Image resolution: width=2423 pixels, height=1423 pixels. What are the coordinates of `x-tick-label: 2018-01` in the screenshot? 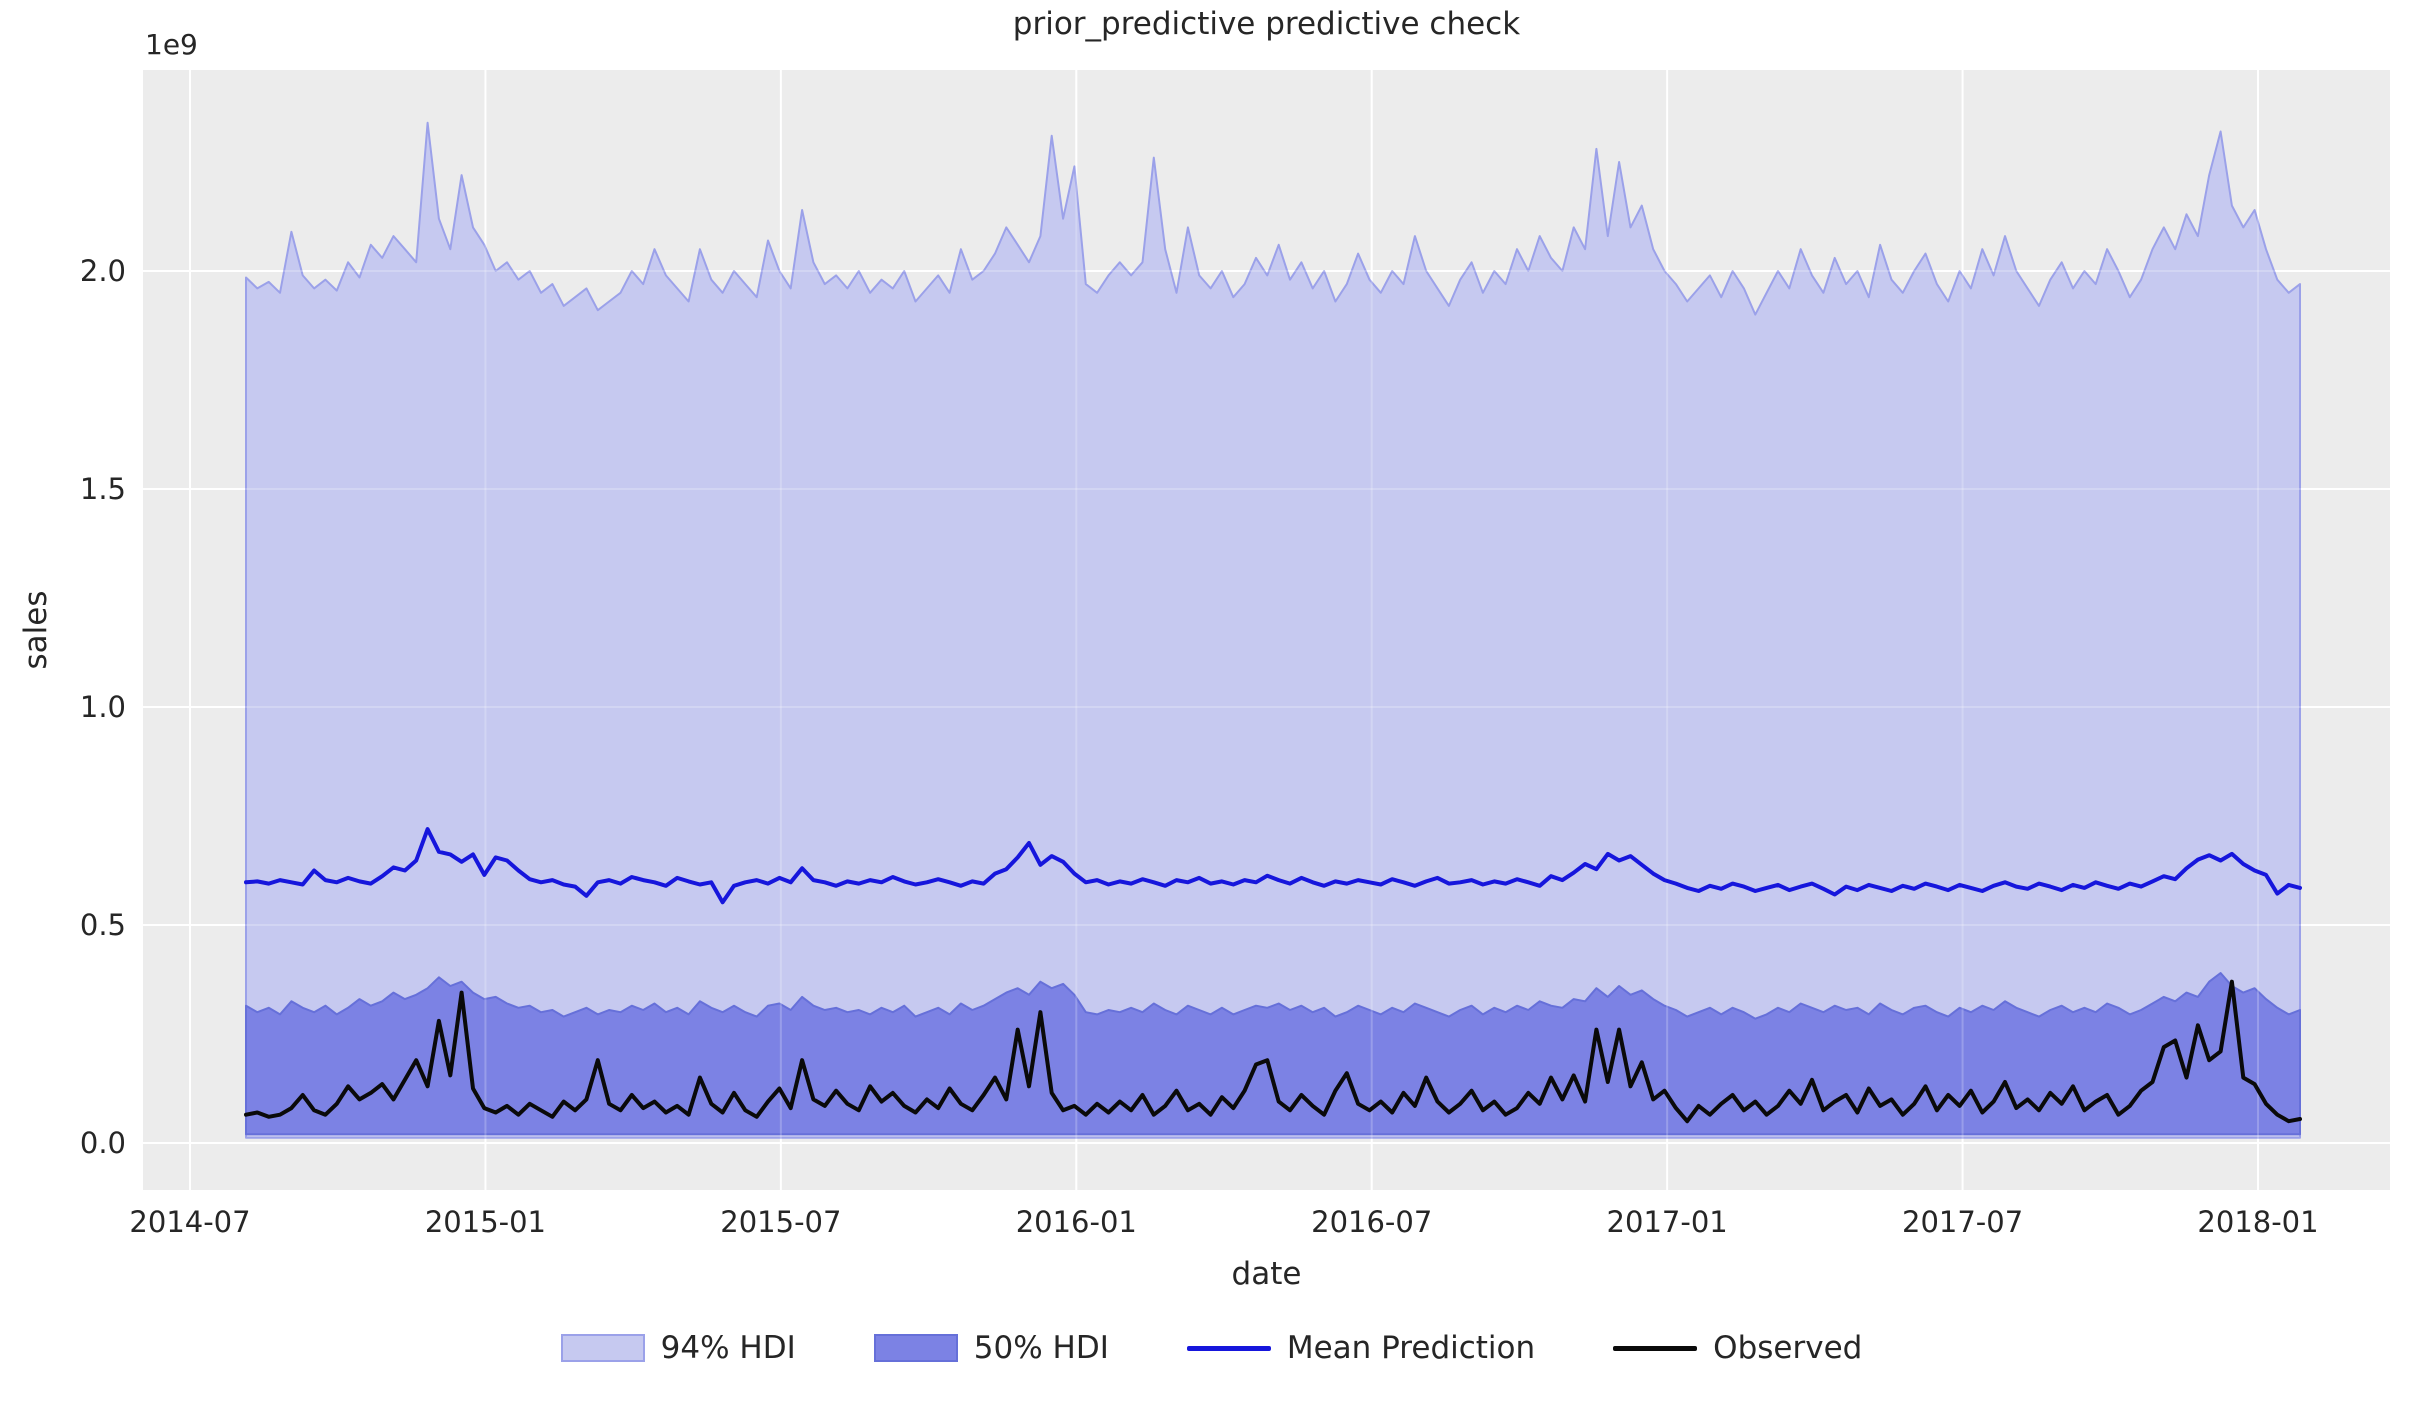 It's located at (2258, 1222).